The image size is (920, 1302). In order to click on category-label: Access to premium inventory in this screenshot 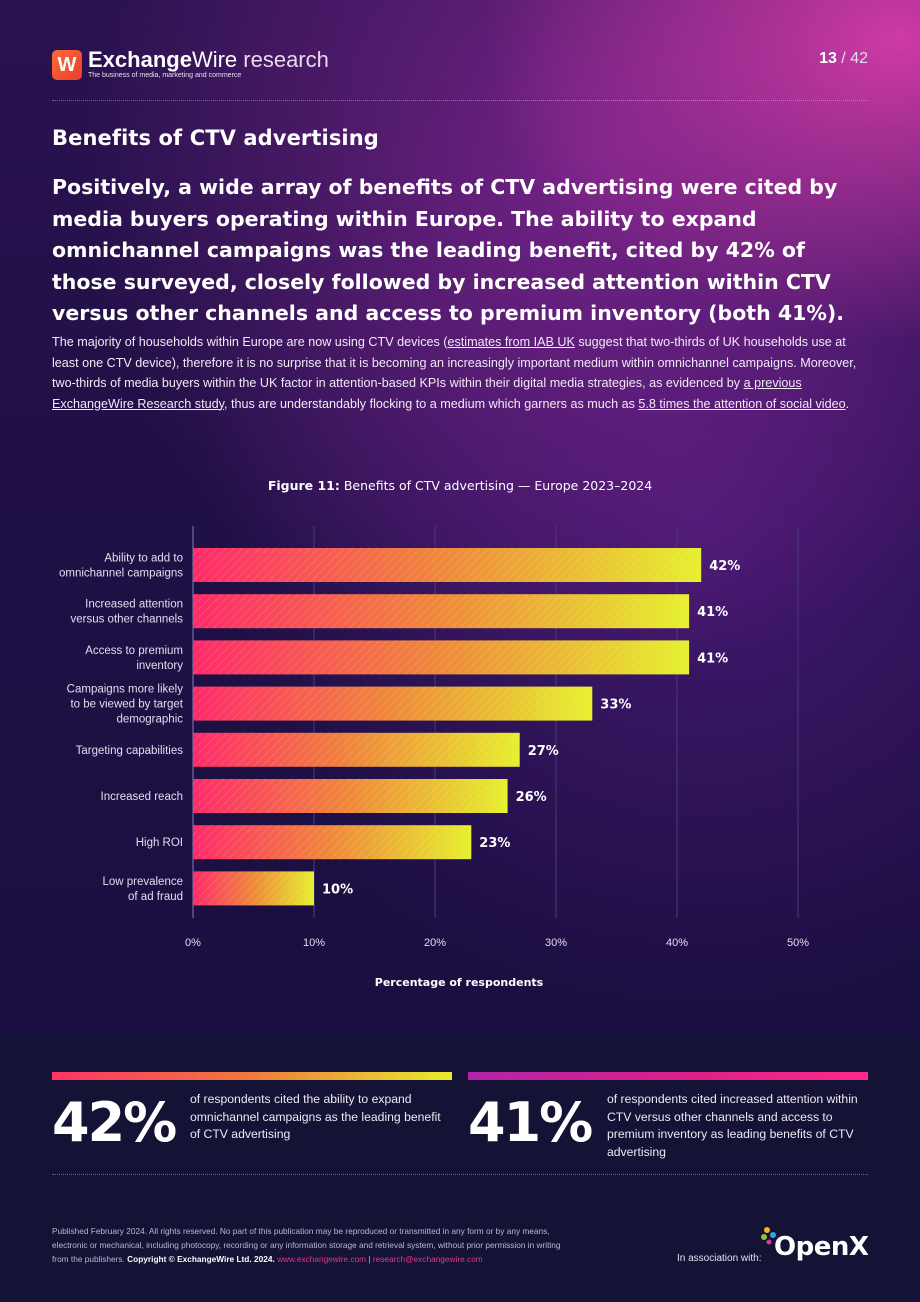, I will do `click(134, 658)`.